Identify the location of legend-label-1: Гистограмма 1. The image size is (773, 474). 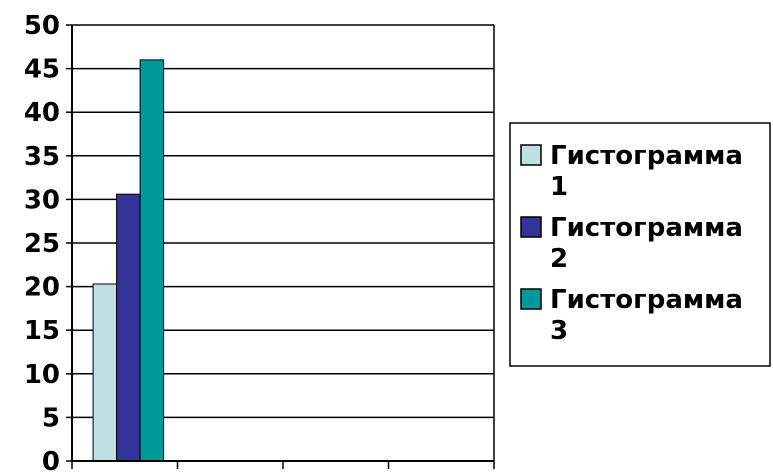
(646, 171).